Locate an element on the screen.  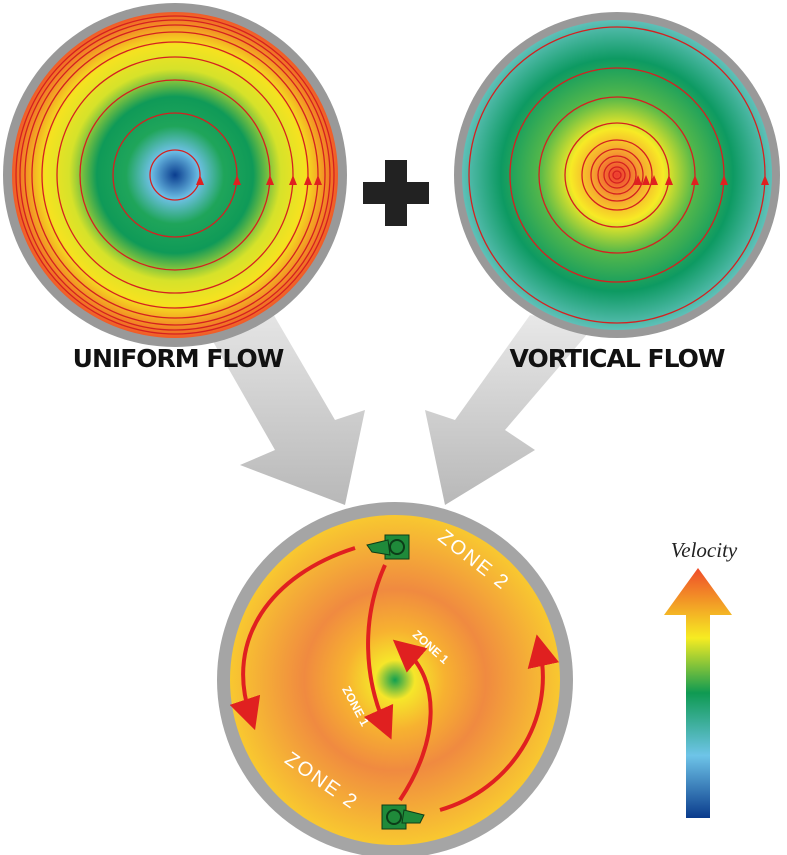
plus-sign is located at coordinates (396, 193).